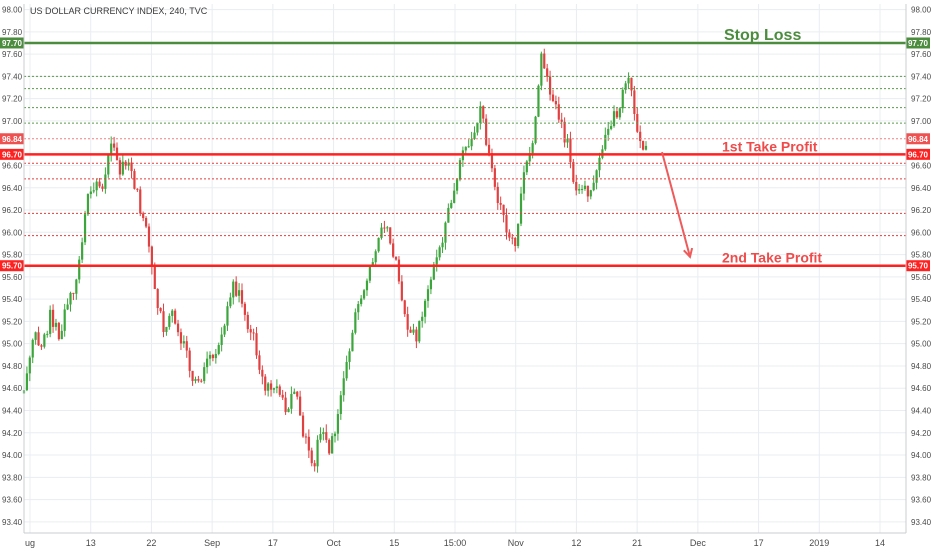 The image size is (932, 555). What do you see at coordinates (273, 543) in the screenshot?
I see `x-tick-label: 17` at bounding box center [273, 543].